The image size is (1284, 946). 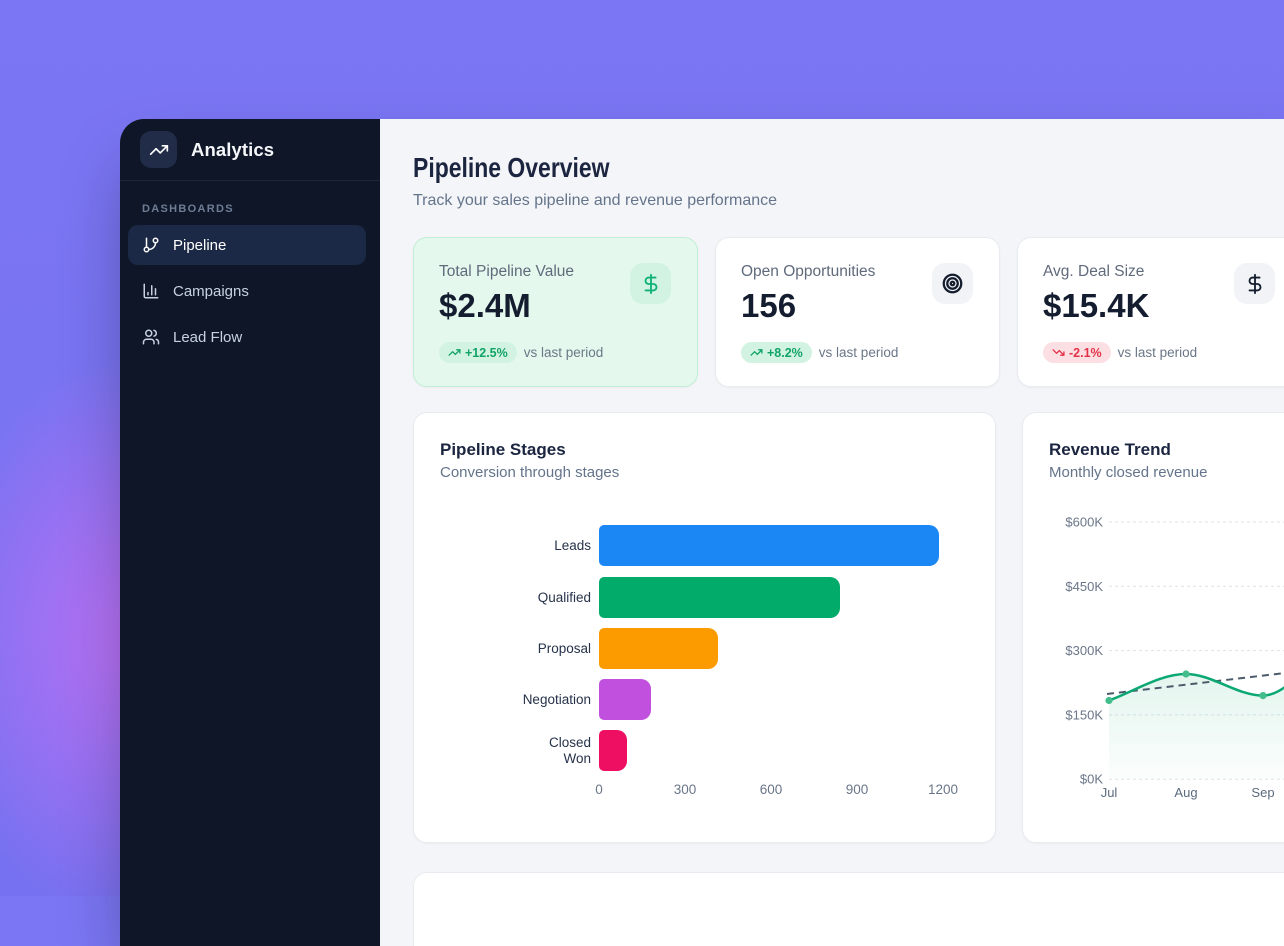 I want to click on svg-text: $300K, so click(x=1084, y=650).